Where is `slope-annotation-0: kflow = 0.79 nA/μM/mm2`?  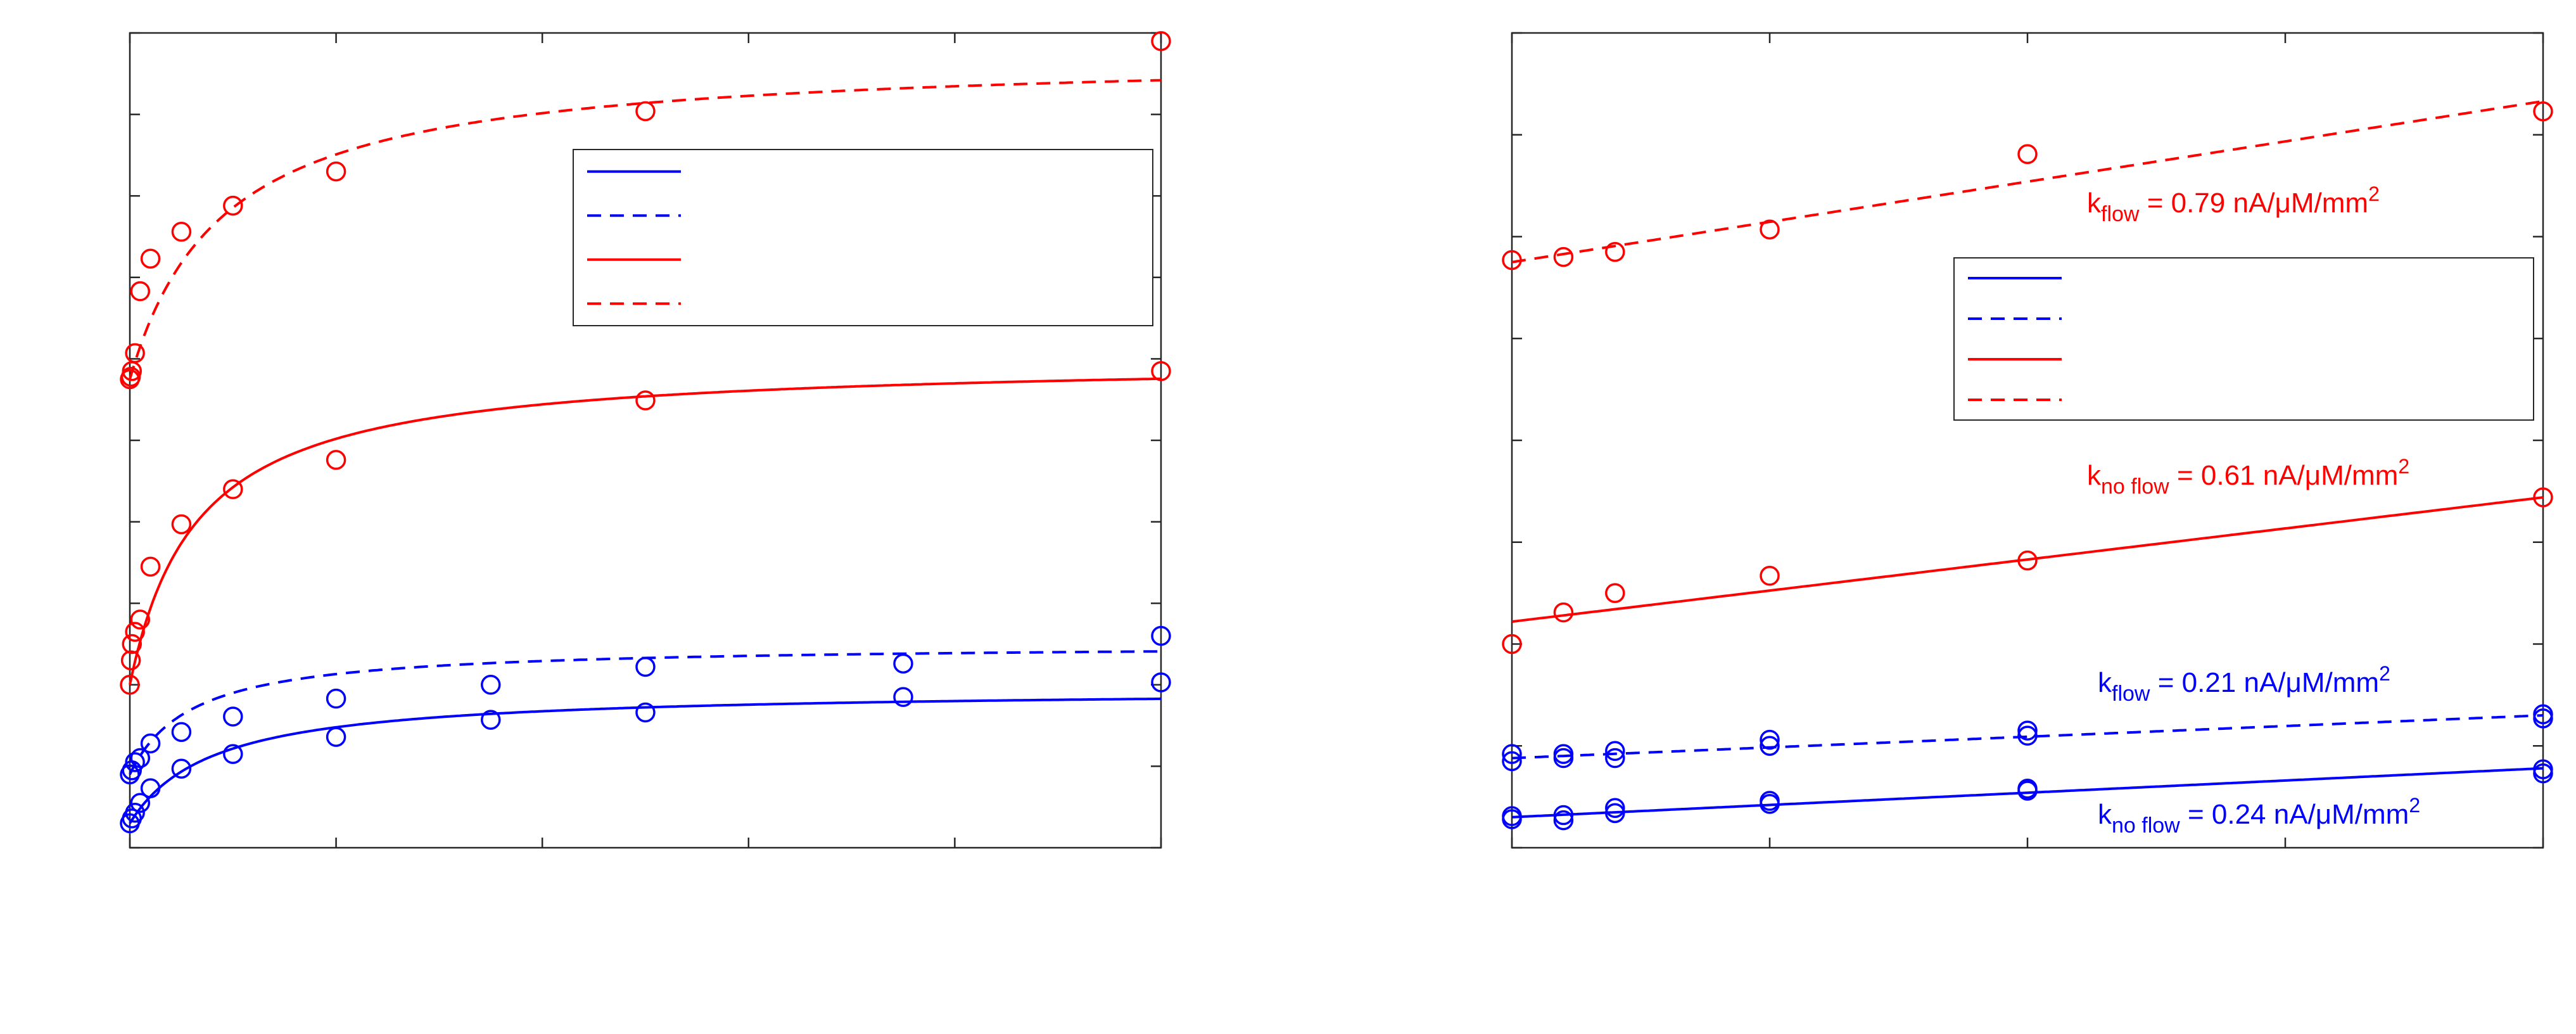
slope-annotation-0: kflow = 0.79 nA/μM/mm2 is located at coordinates (2233, 204).